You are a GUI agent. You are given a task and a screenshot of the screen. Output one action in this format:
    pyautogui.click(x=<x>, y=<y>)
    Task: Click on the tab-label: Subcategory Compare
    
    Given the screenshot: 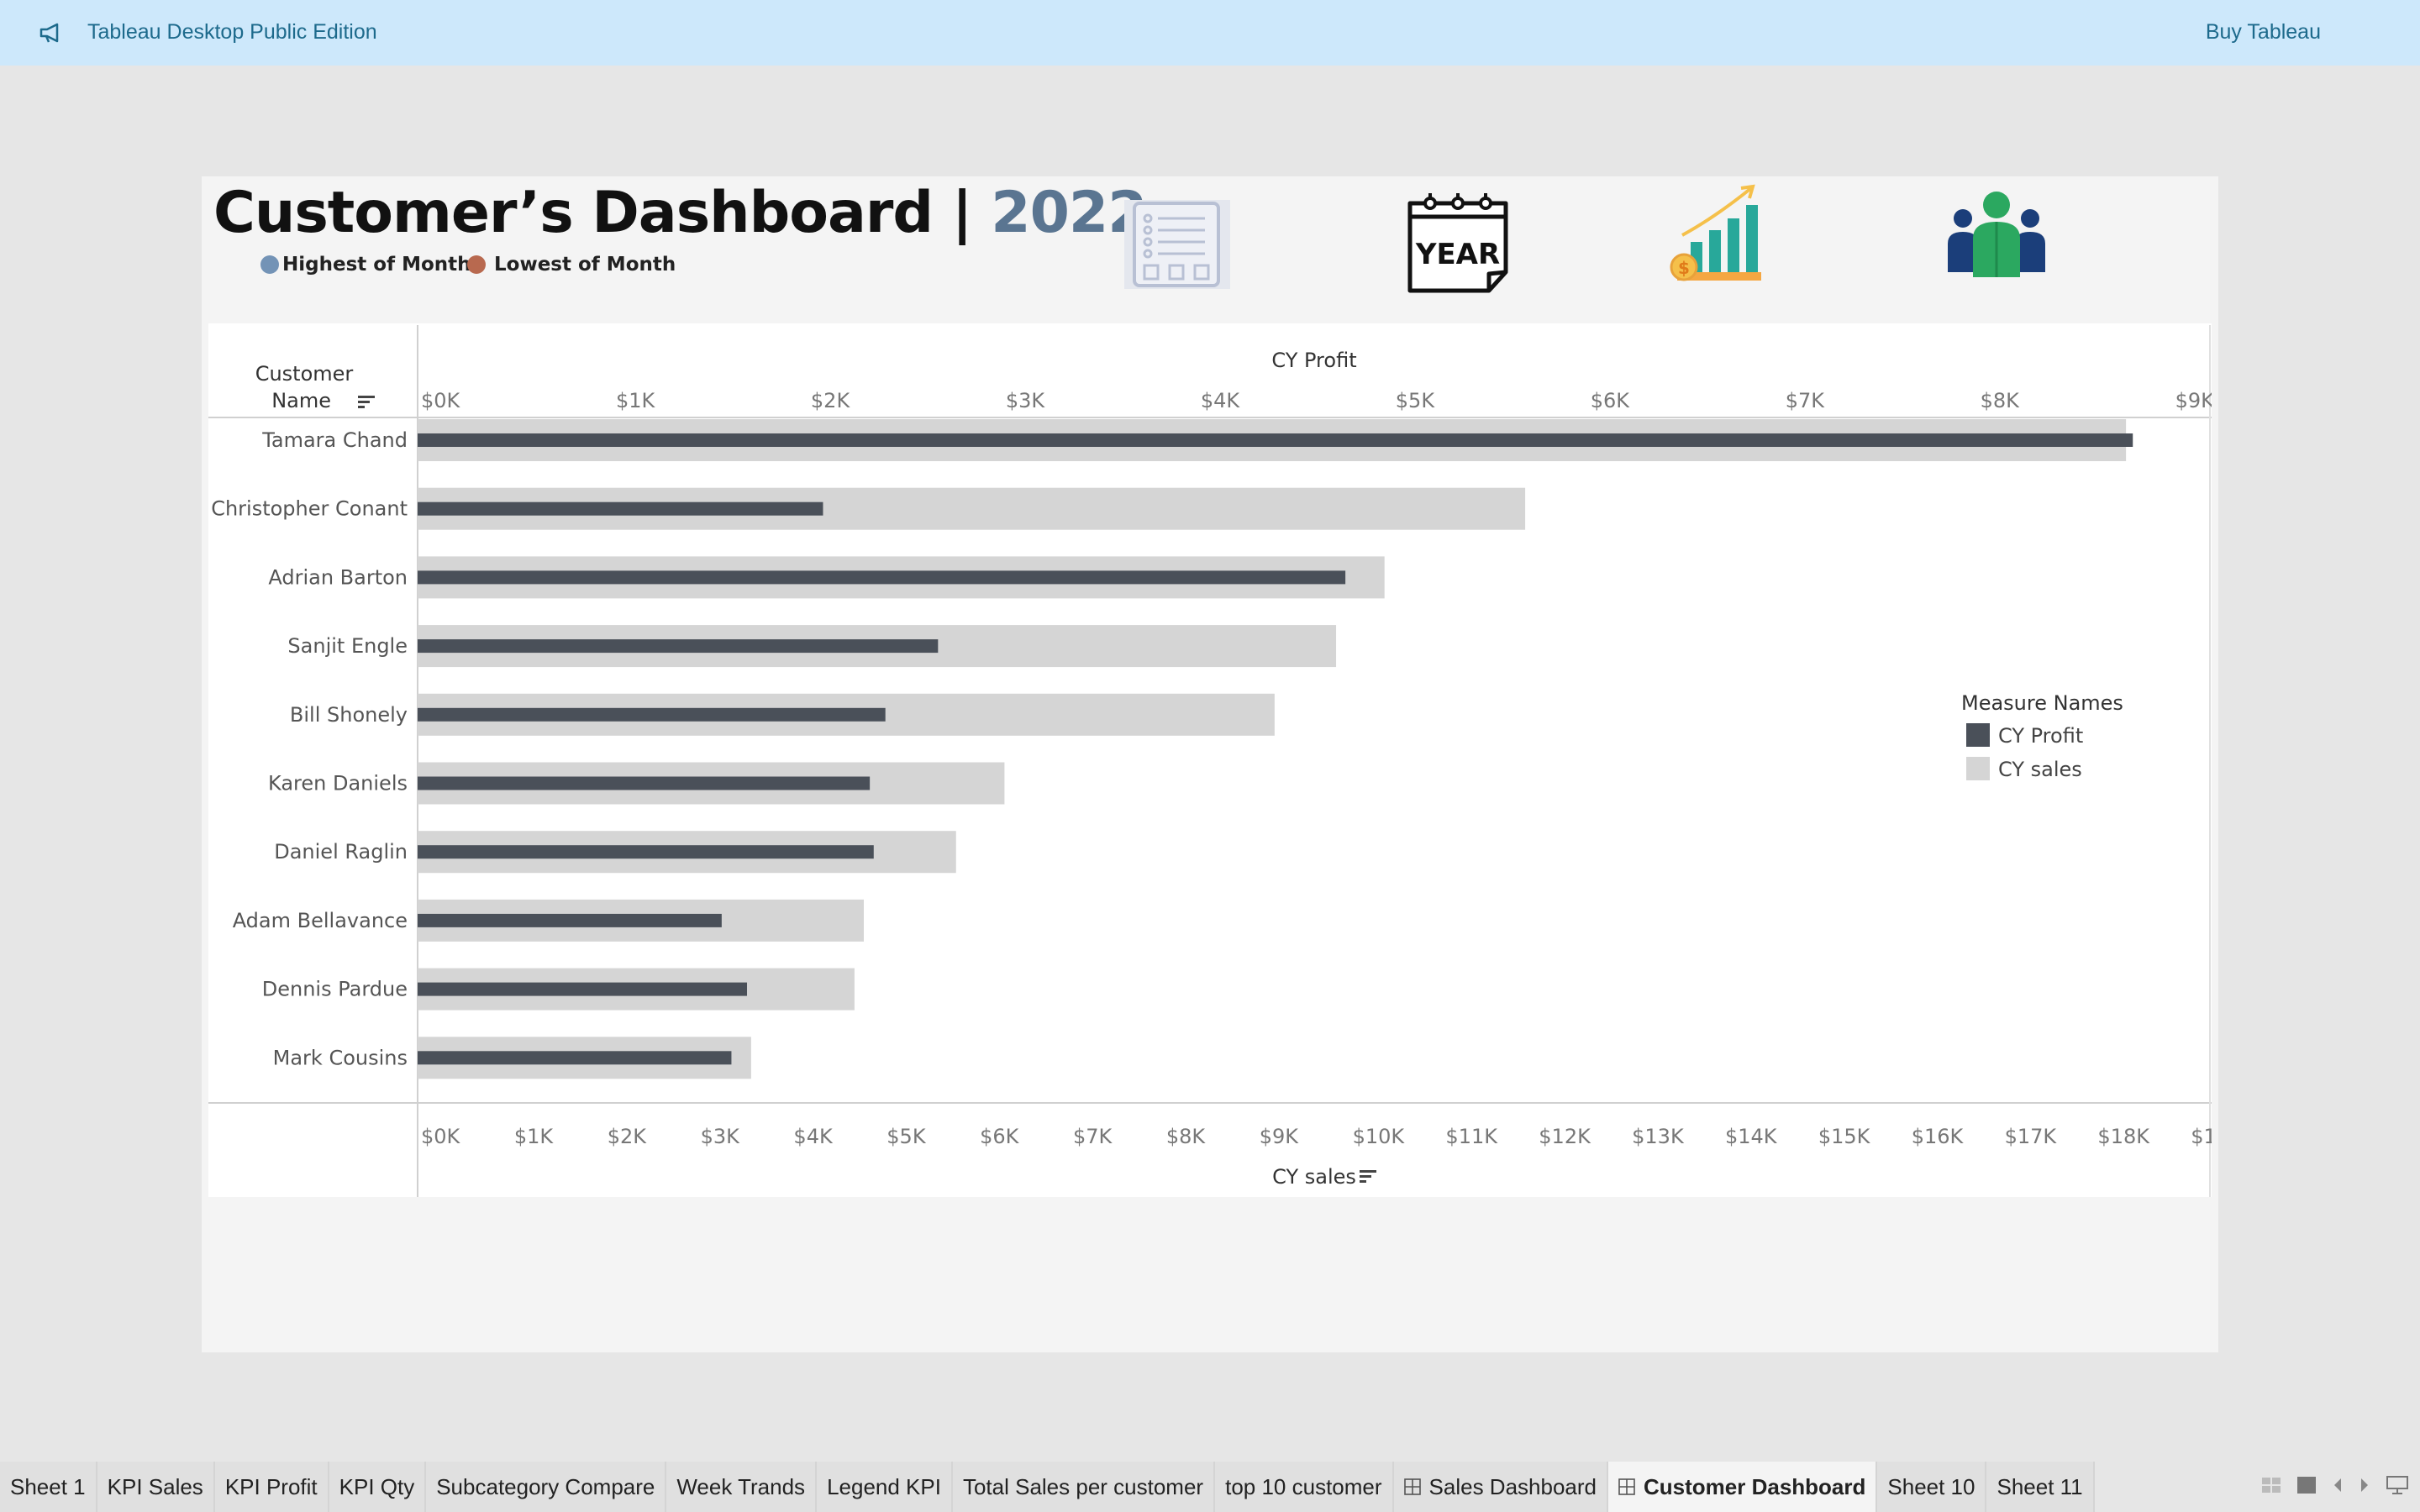 What is the action you would take?
    pyautogui.click(x=545, y=1486)
    